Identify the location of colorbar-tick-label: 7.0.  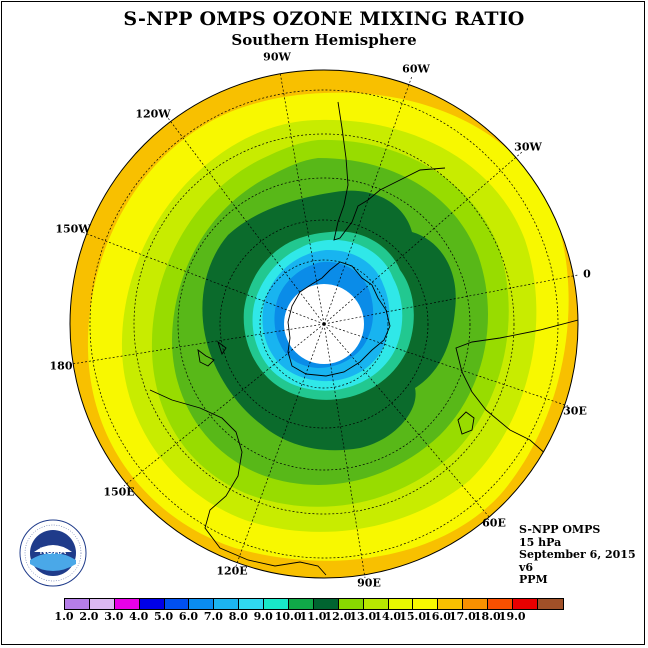
(213, 616).